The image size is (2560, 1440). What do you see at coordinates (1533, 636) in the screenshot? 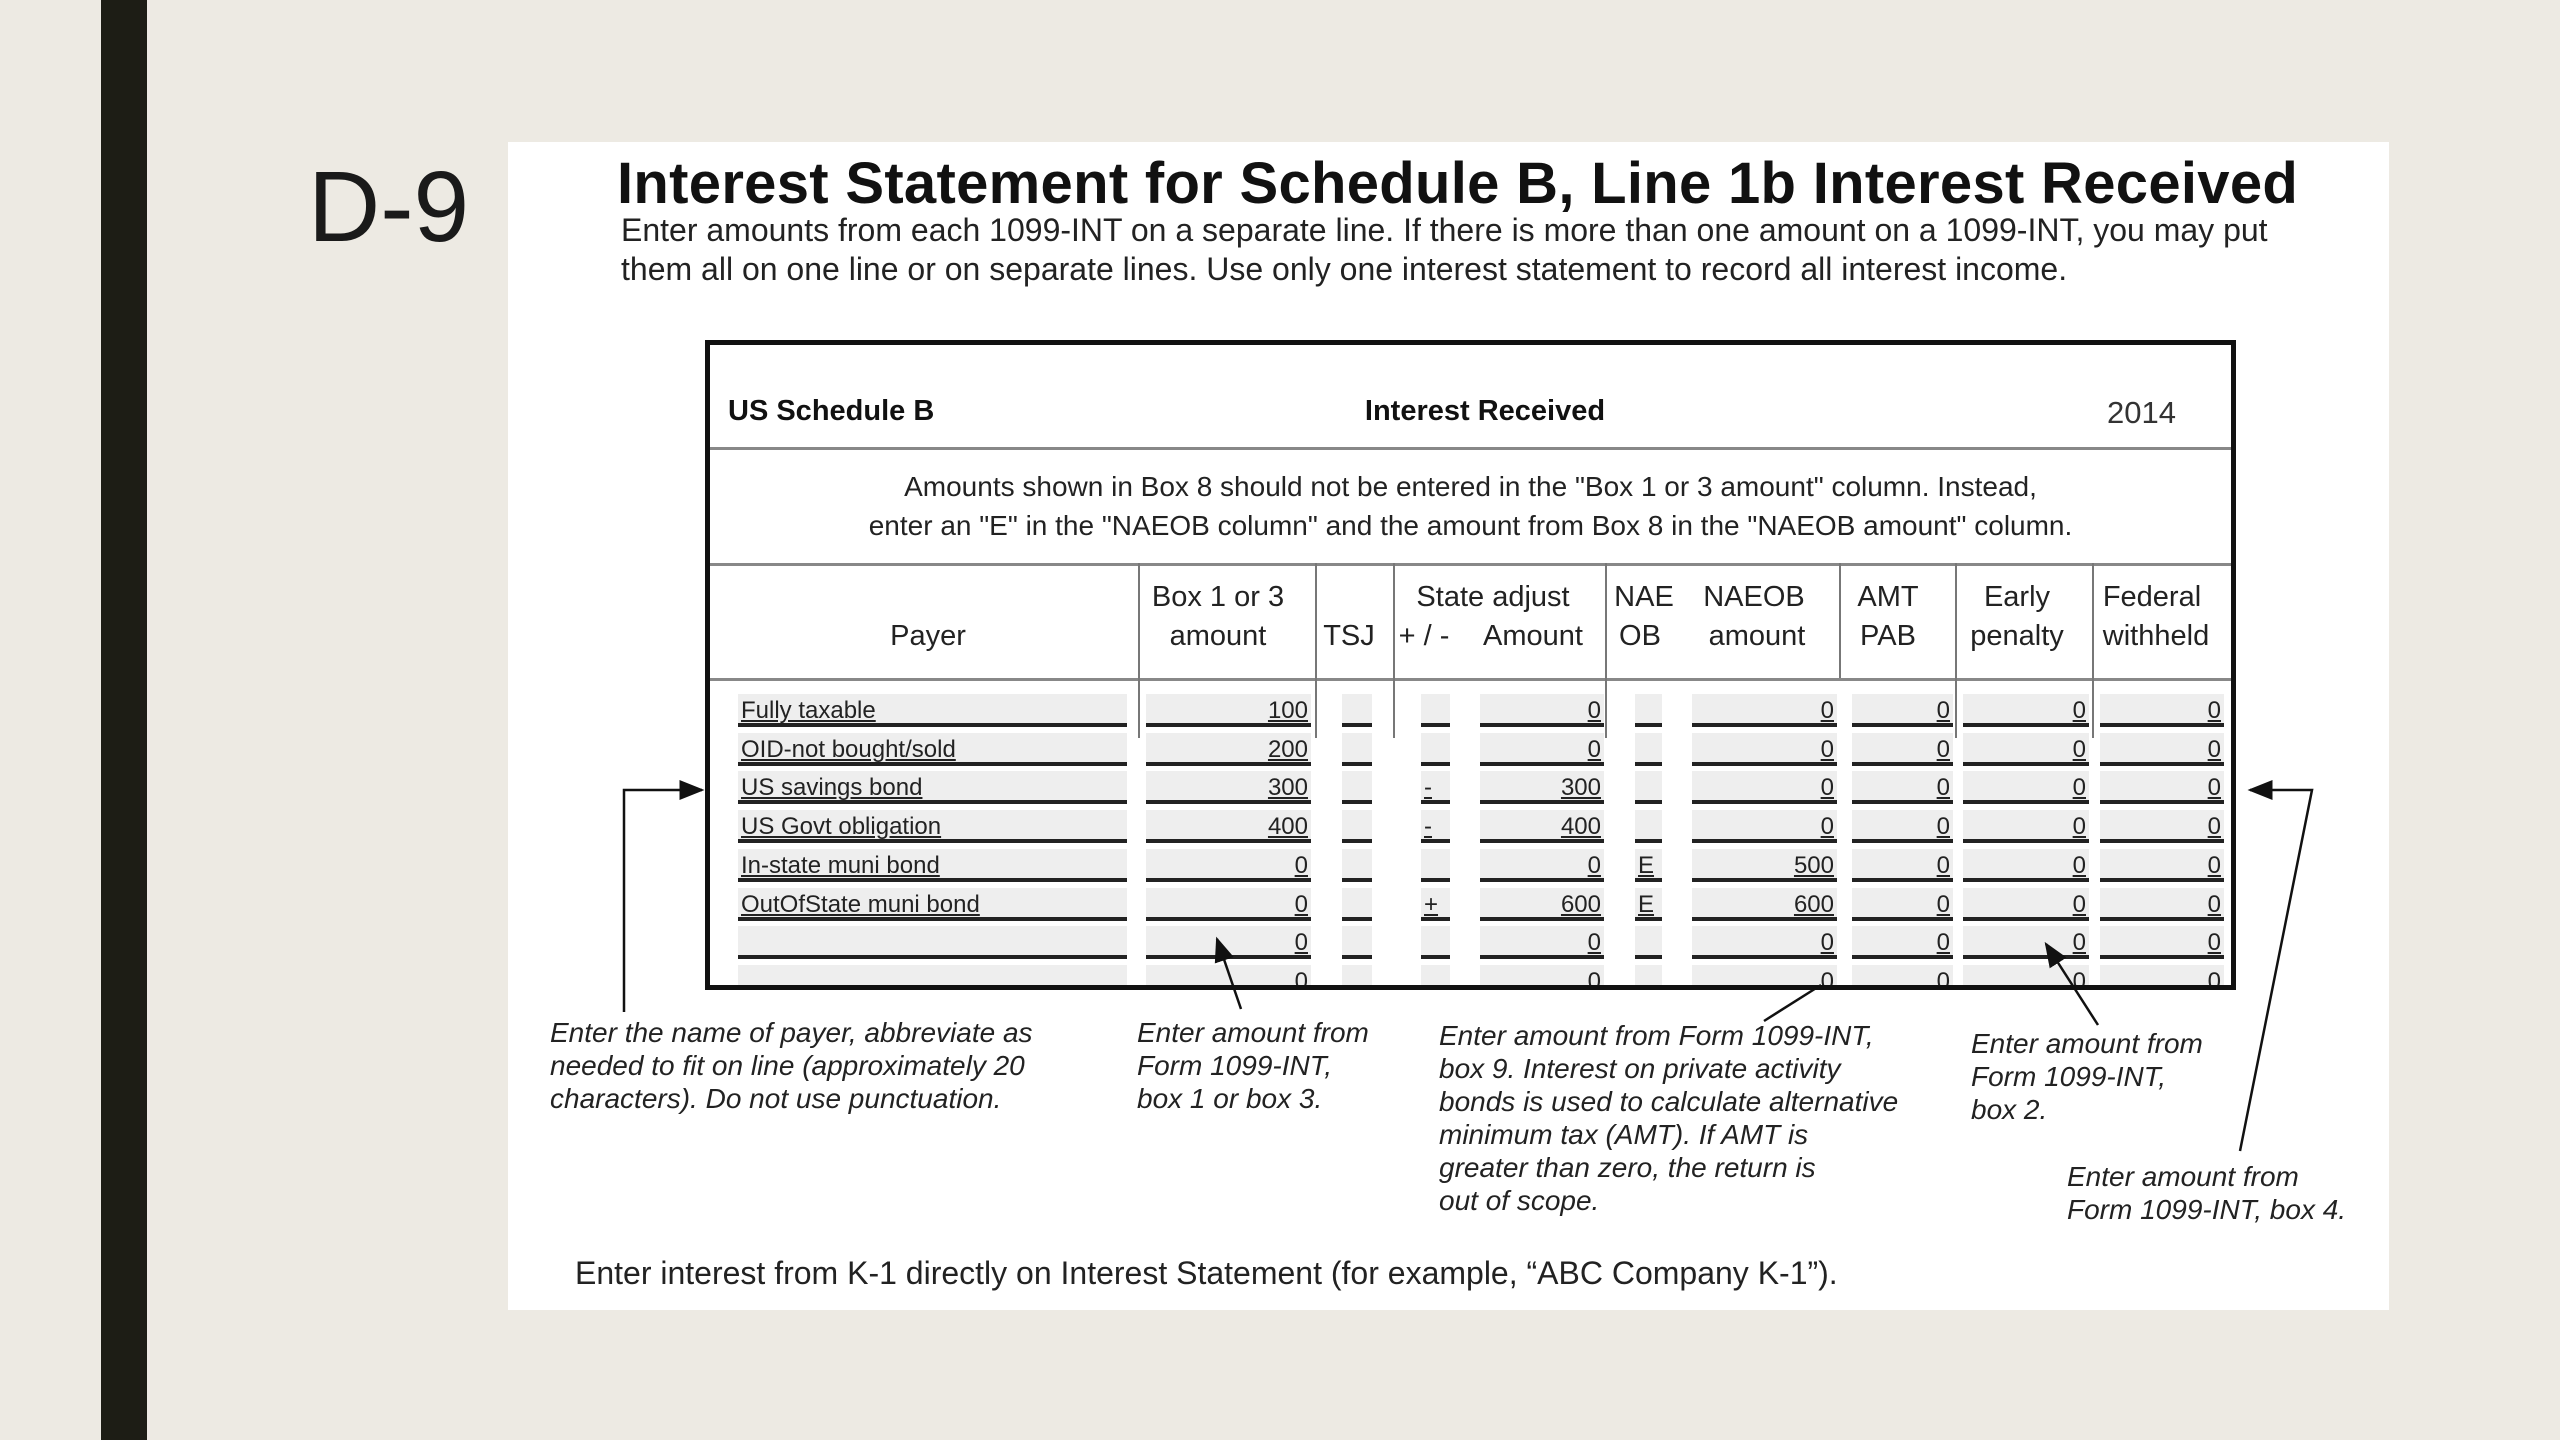
I see `column-header-state-amount: Amount` at bounding box center [1533, 636].